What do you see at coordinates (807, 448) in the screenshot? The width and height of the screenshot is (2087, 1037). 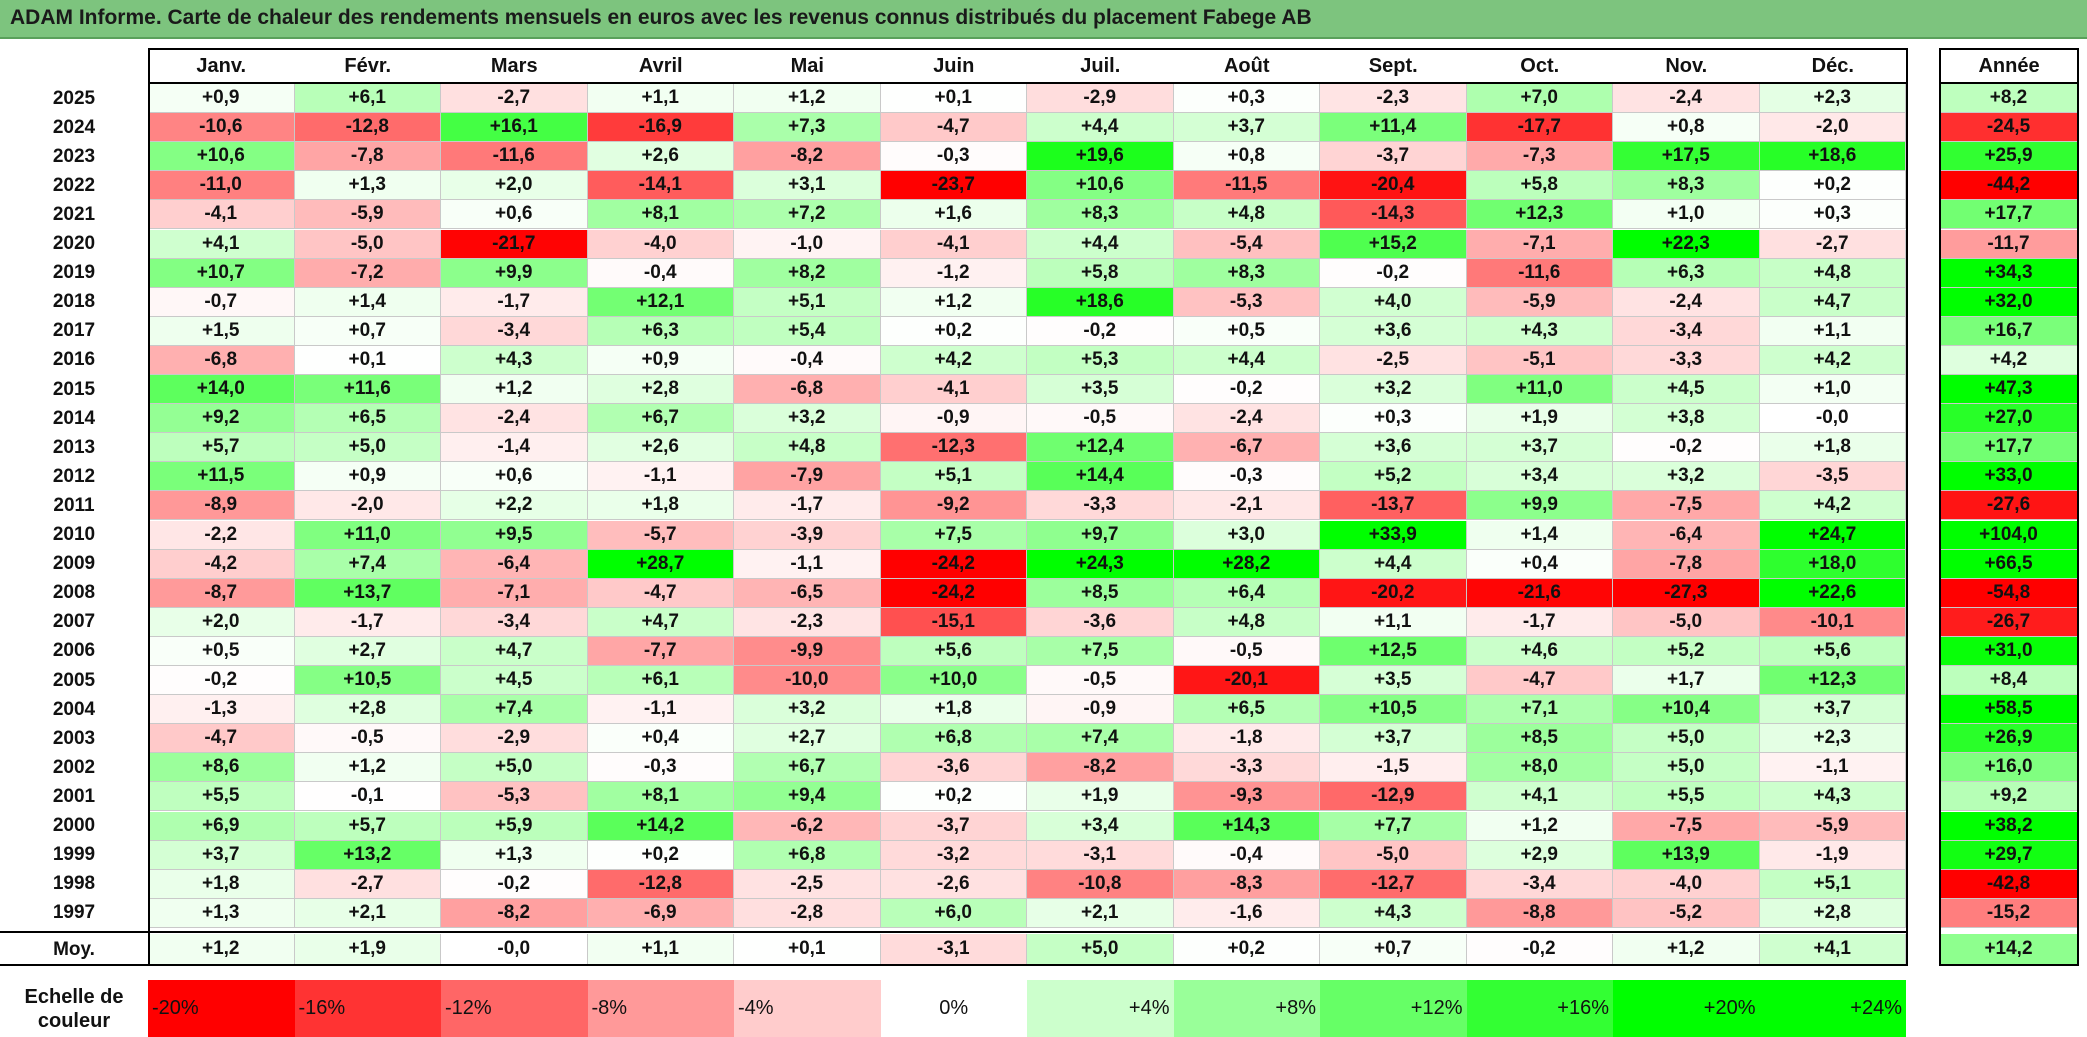 I see `heatmap-cell: +4,8` at bounding box center [807, 448].